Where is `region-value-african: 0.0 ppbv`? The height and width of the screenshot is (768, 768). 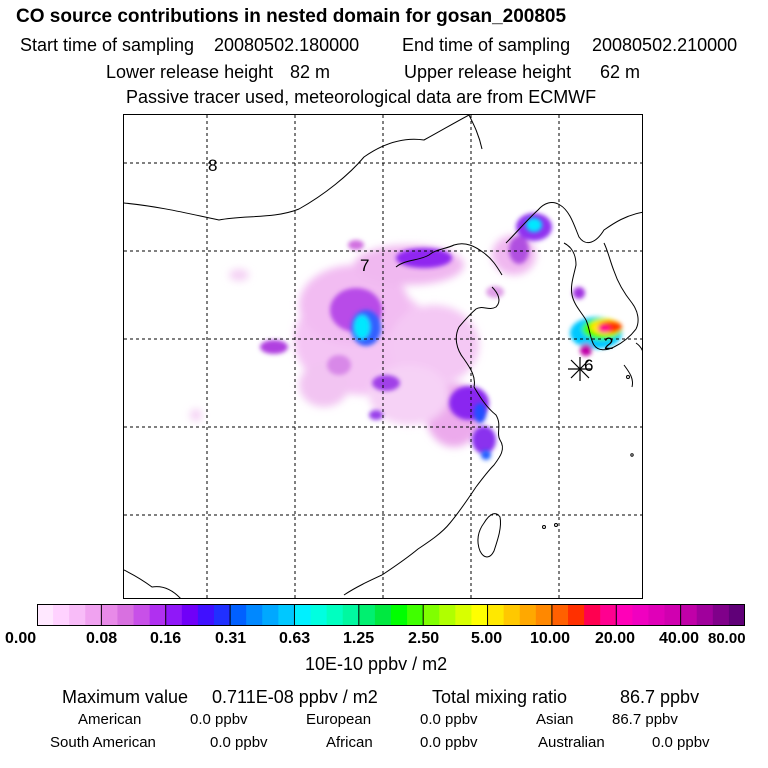 region-value-african: 0.0 ppbv is located at coordinates (449, 742).